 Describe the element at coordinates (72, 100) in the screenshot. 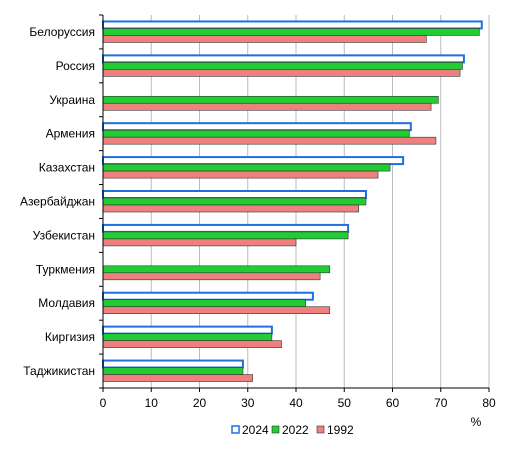

I see `category-label: Украина` at that location.